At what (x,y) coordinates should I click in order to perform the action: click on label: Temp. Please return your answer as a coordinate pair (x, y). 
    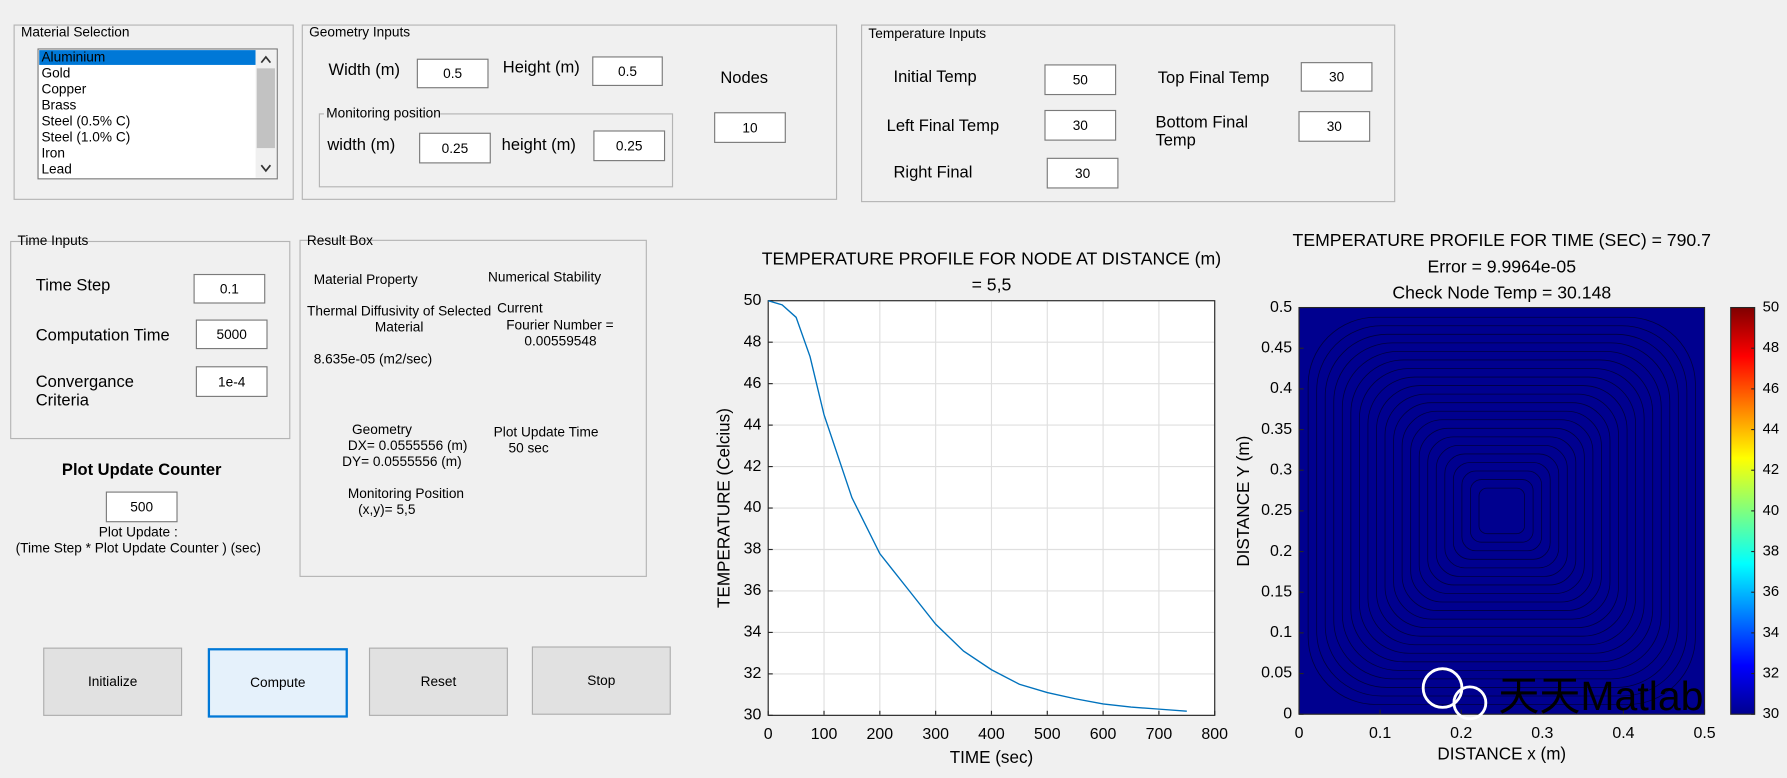
    Looking at the image, I should click on (1175, 141).